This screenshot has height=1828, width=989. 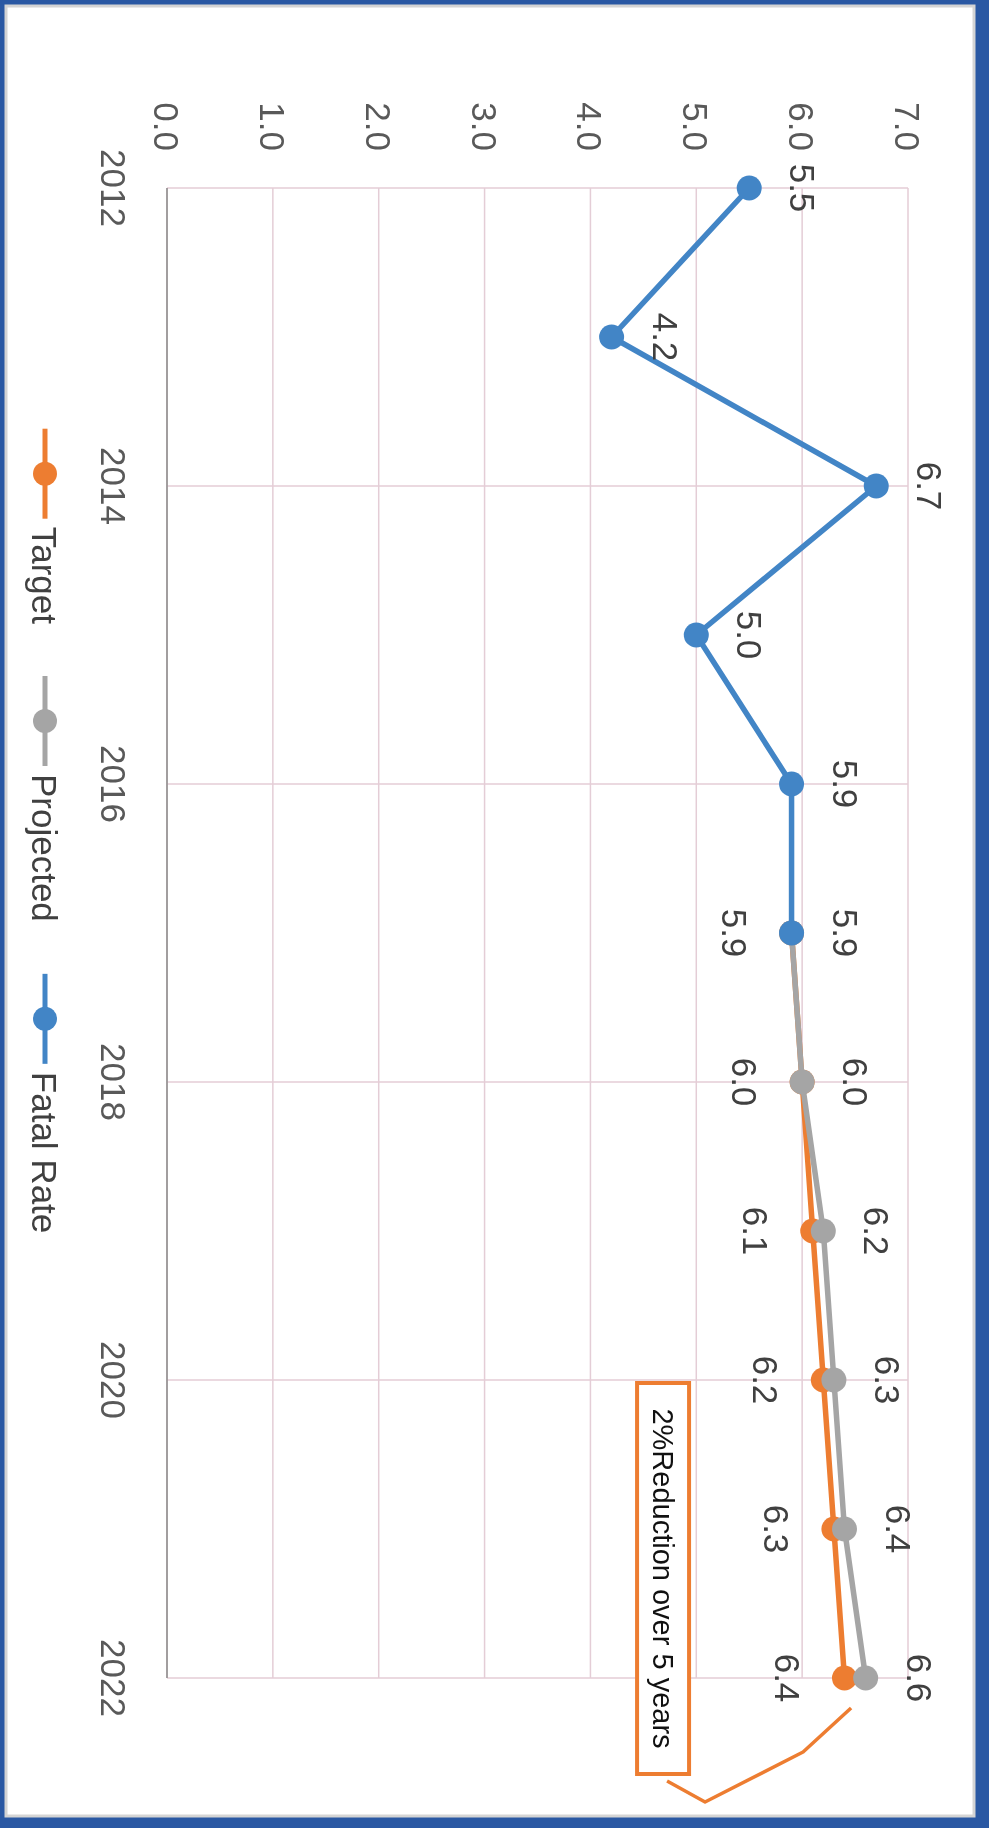 What do you see at coordinates (802, 126) in the screenshot?
I see `x-tick-label: 6.0` at bounding box center [802, 126].